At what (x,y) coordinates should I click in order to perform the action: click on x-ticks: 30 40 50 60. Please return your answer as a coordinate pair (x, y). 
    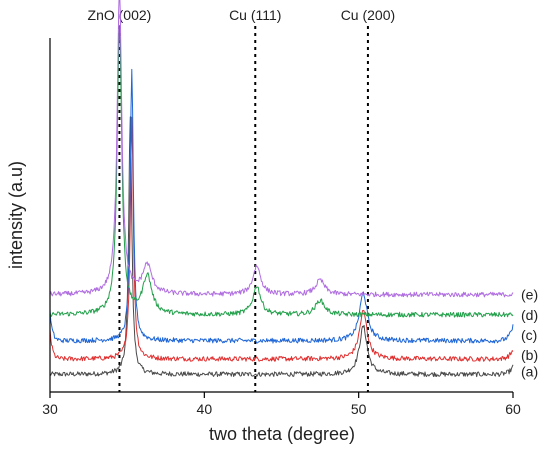
    Looking at the image, I should click on (281, 404).